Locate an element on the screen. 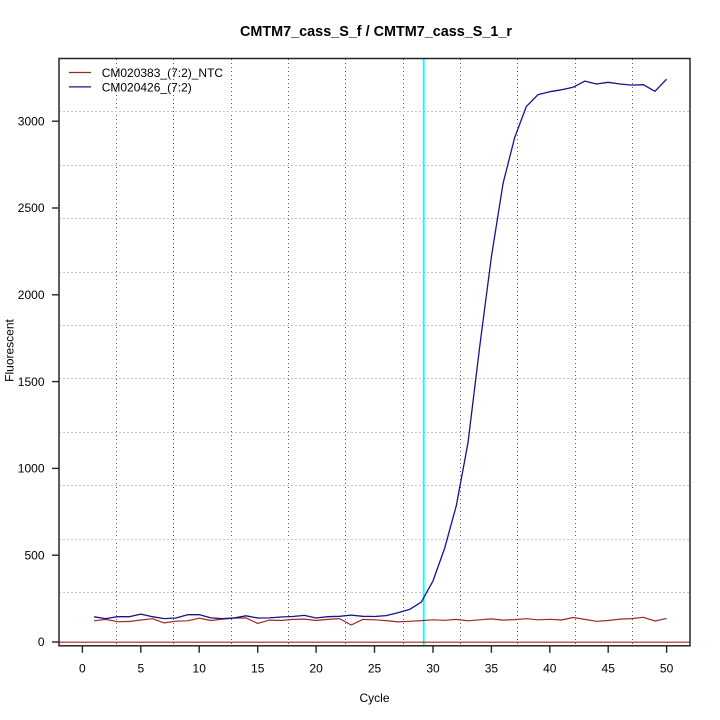  svg-text: 15 is located at coordinates (258, 668).